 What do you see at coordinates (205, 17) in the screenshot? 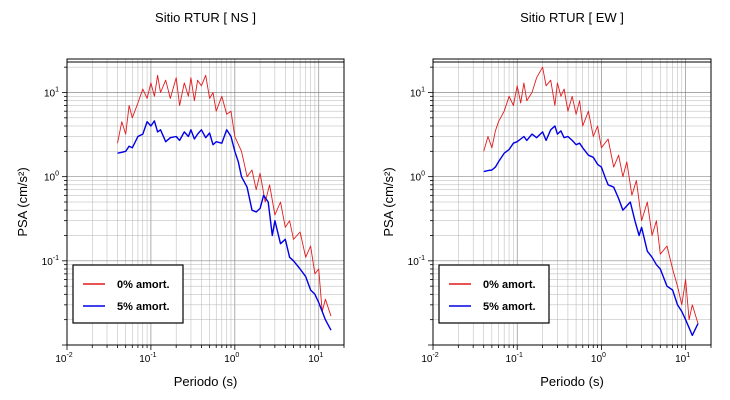
I see `chart-title: Sitio RTUR [ NS ]` at bounding box center [205, 17].